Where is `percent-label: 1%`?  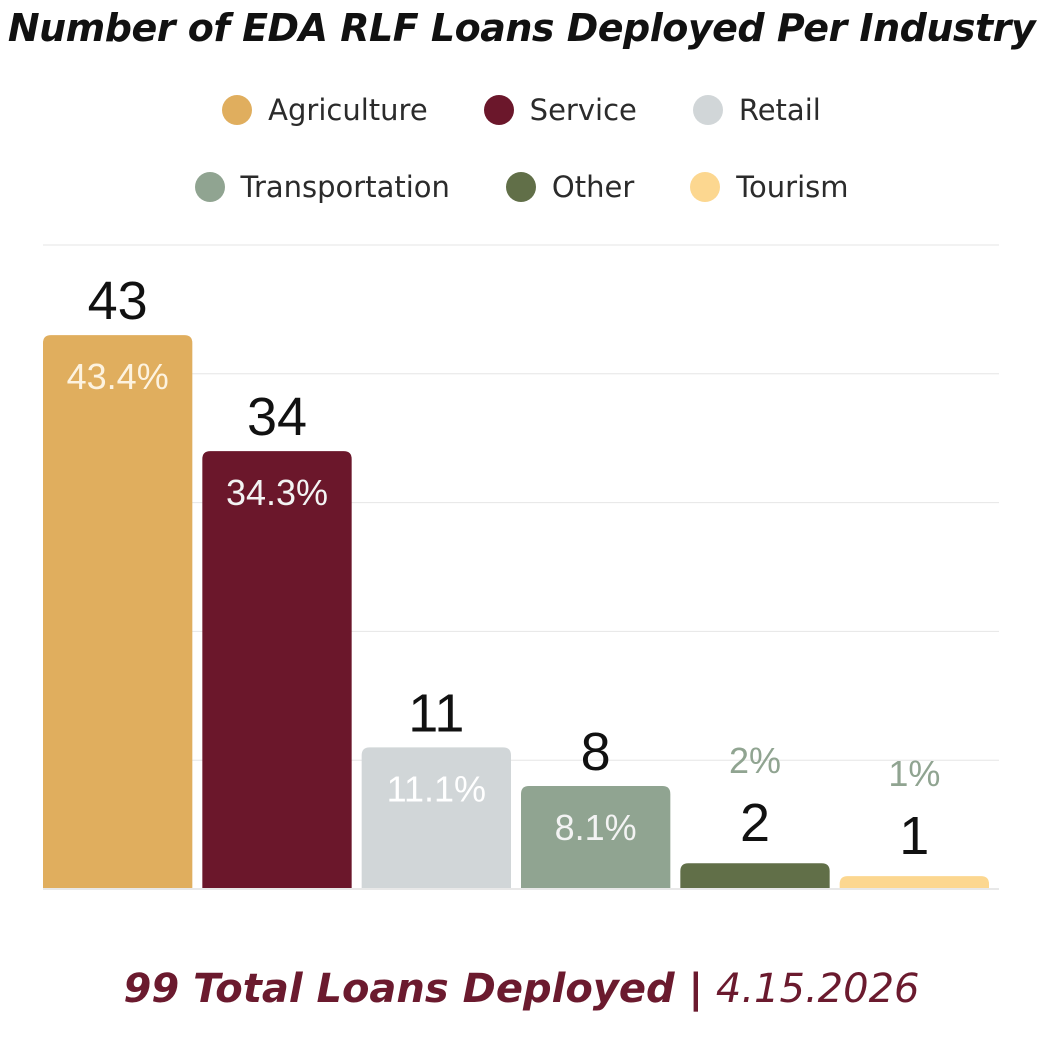
percent-label: 1% is located at coordinates (914, 773).